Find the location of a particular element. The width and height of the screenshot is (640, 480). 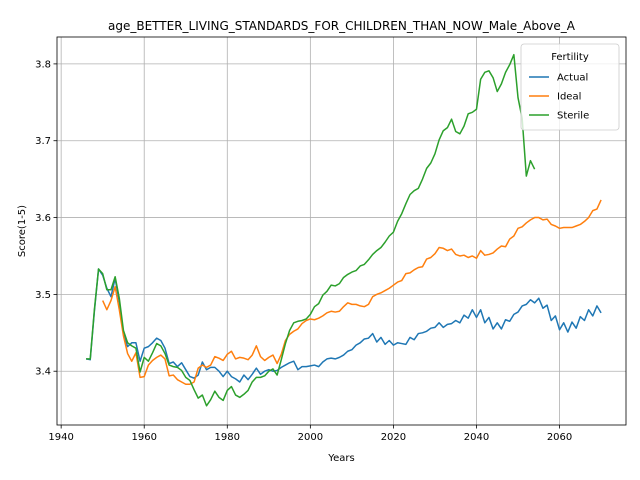

legend-title: Fertility is located at coordinates (570, 57).